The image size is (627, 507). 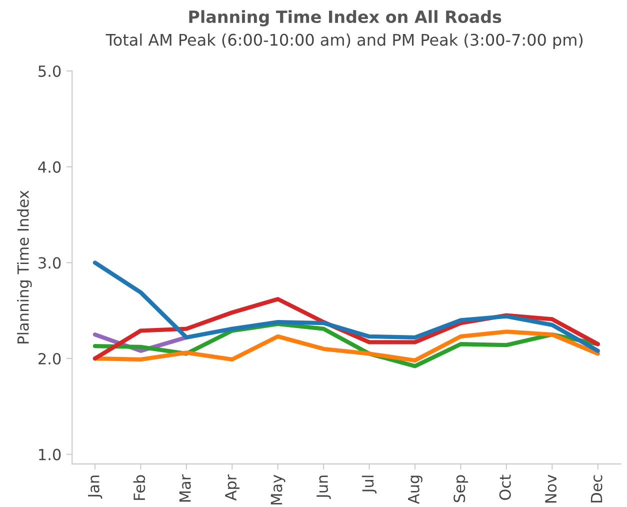 What do you see at coordinates (461, 488) in the screenshot?
I see `x-tick-label: Sep` at bounding box center [461, 488].